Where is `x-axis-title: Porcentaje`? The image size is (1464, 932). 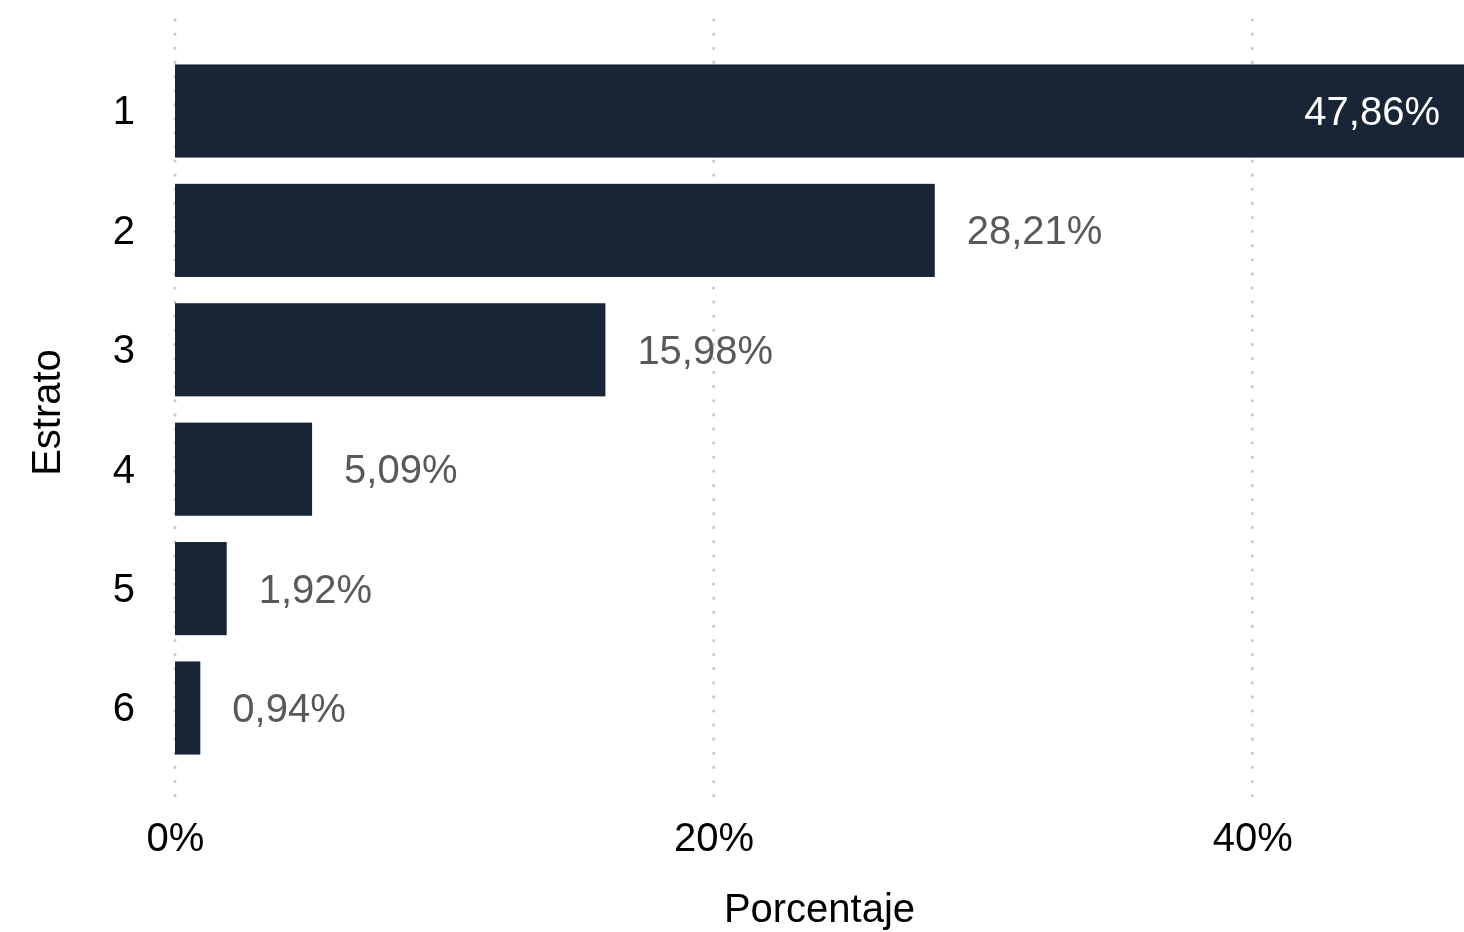 x-axis-title: Porcentaje is located at coordinates (819, 908).